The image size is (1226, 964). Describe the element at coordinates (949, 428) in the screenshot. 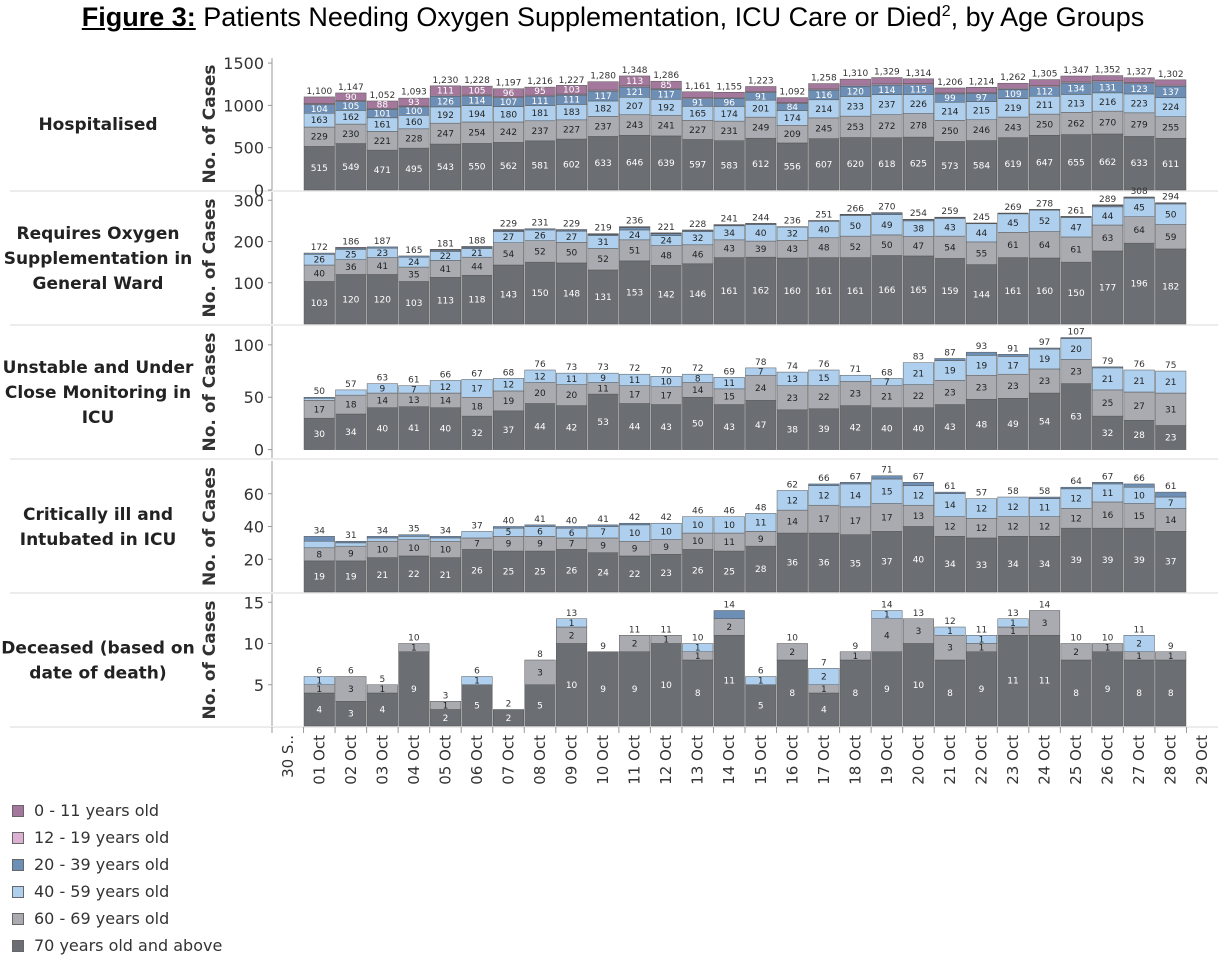

I see `segment-label: 43` at that location.